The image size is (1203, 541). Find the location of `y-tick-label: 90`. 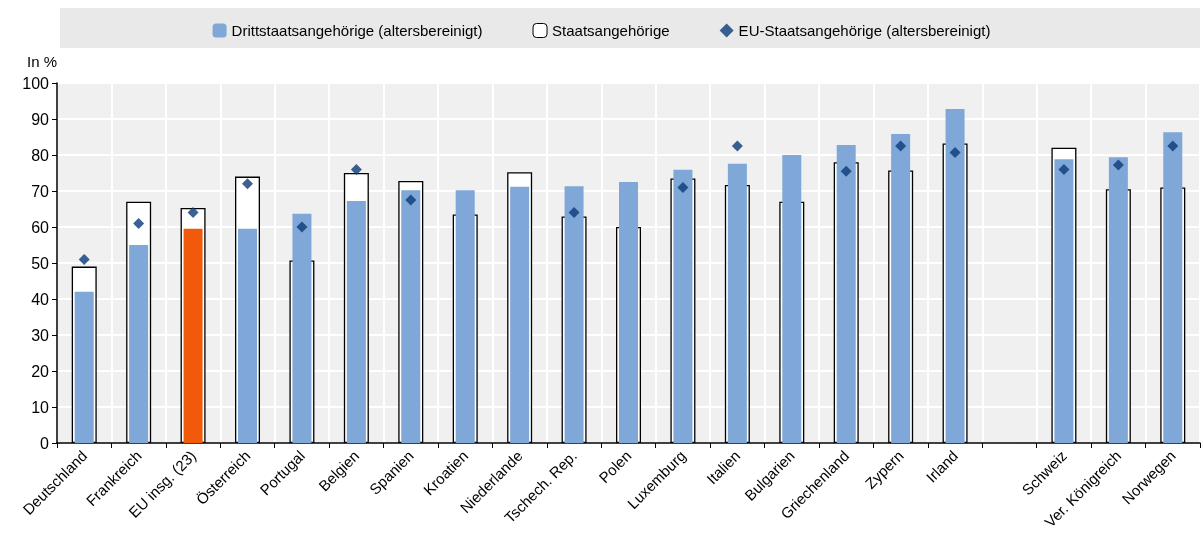

y-tick-label: 90 is located at coordinates (40, 119).